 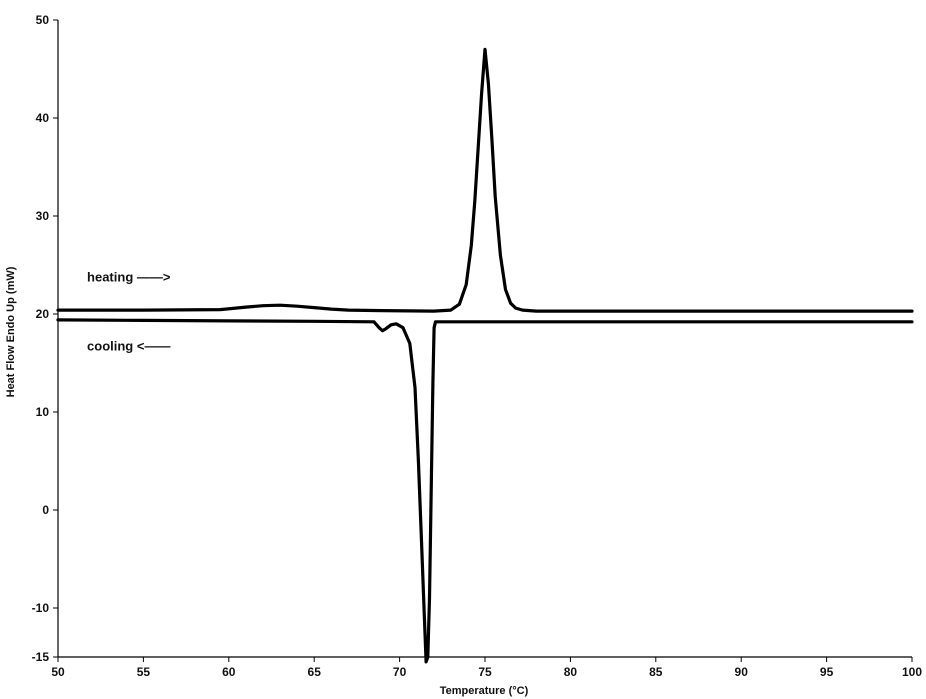 What do you see at coordinates (315, 672) in the screenshot?
I see `x-tick-label: 65` at bounding box center [315, 672].